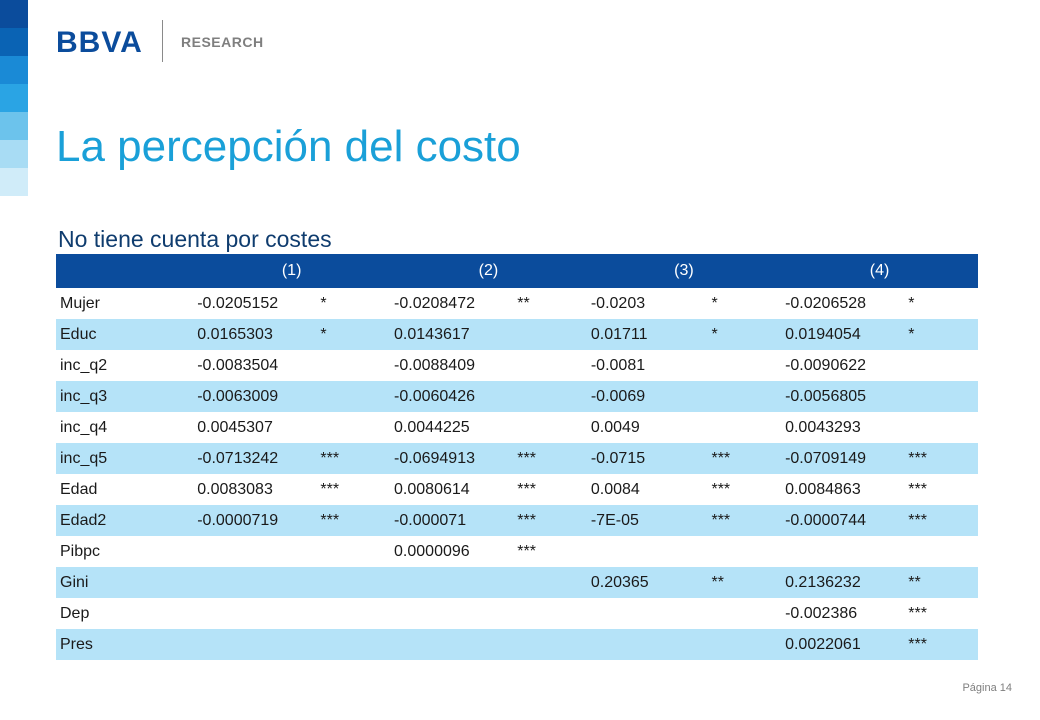  What do you see at coordinates (238, 365) in the screenshot?
I see `coefficient-cell: -0.0083504` at bounding box center [238, 365].